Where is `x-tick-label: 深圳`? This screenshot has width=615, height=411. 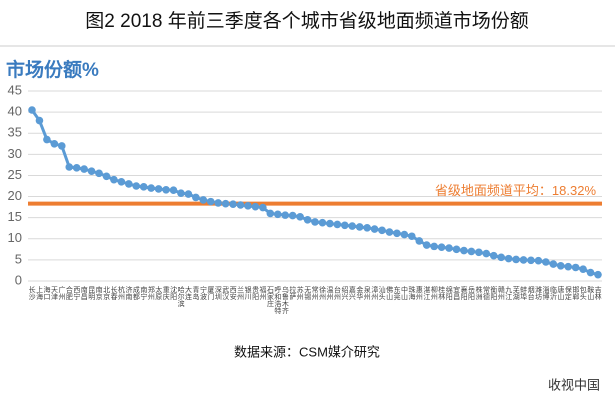 x-tick-label: 深圳 is located at coordinates (218, 293).